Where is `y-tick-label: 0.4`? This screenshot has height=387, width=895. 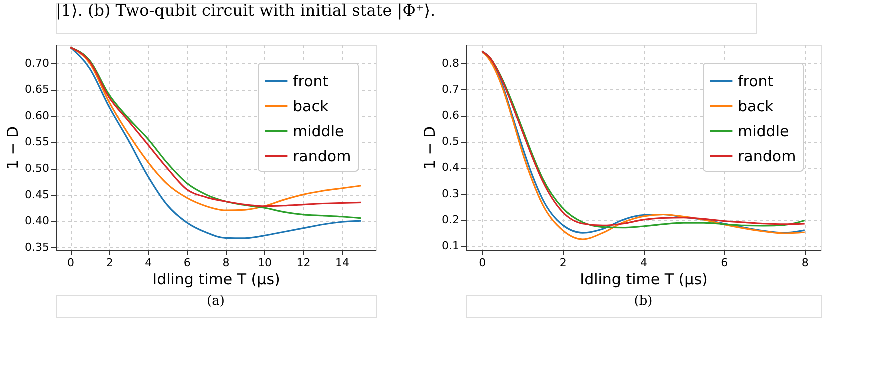 y-tick-label: 0.4 is located at coordinates (451, 167).